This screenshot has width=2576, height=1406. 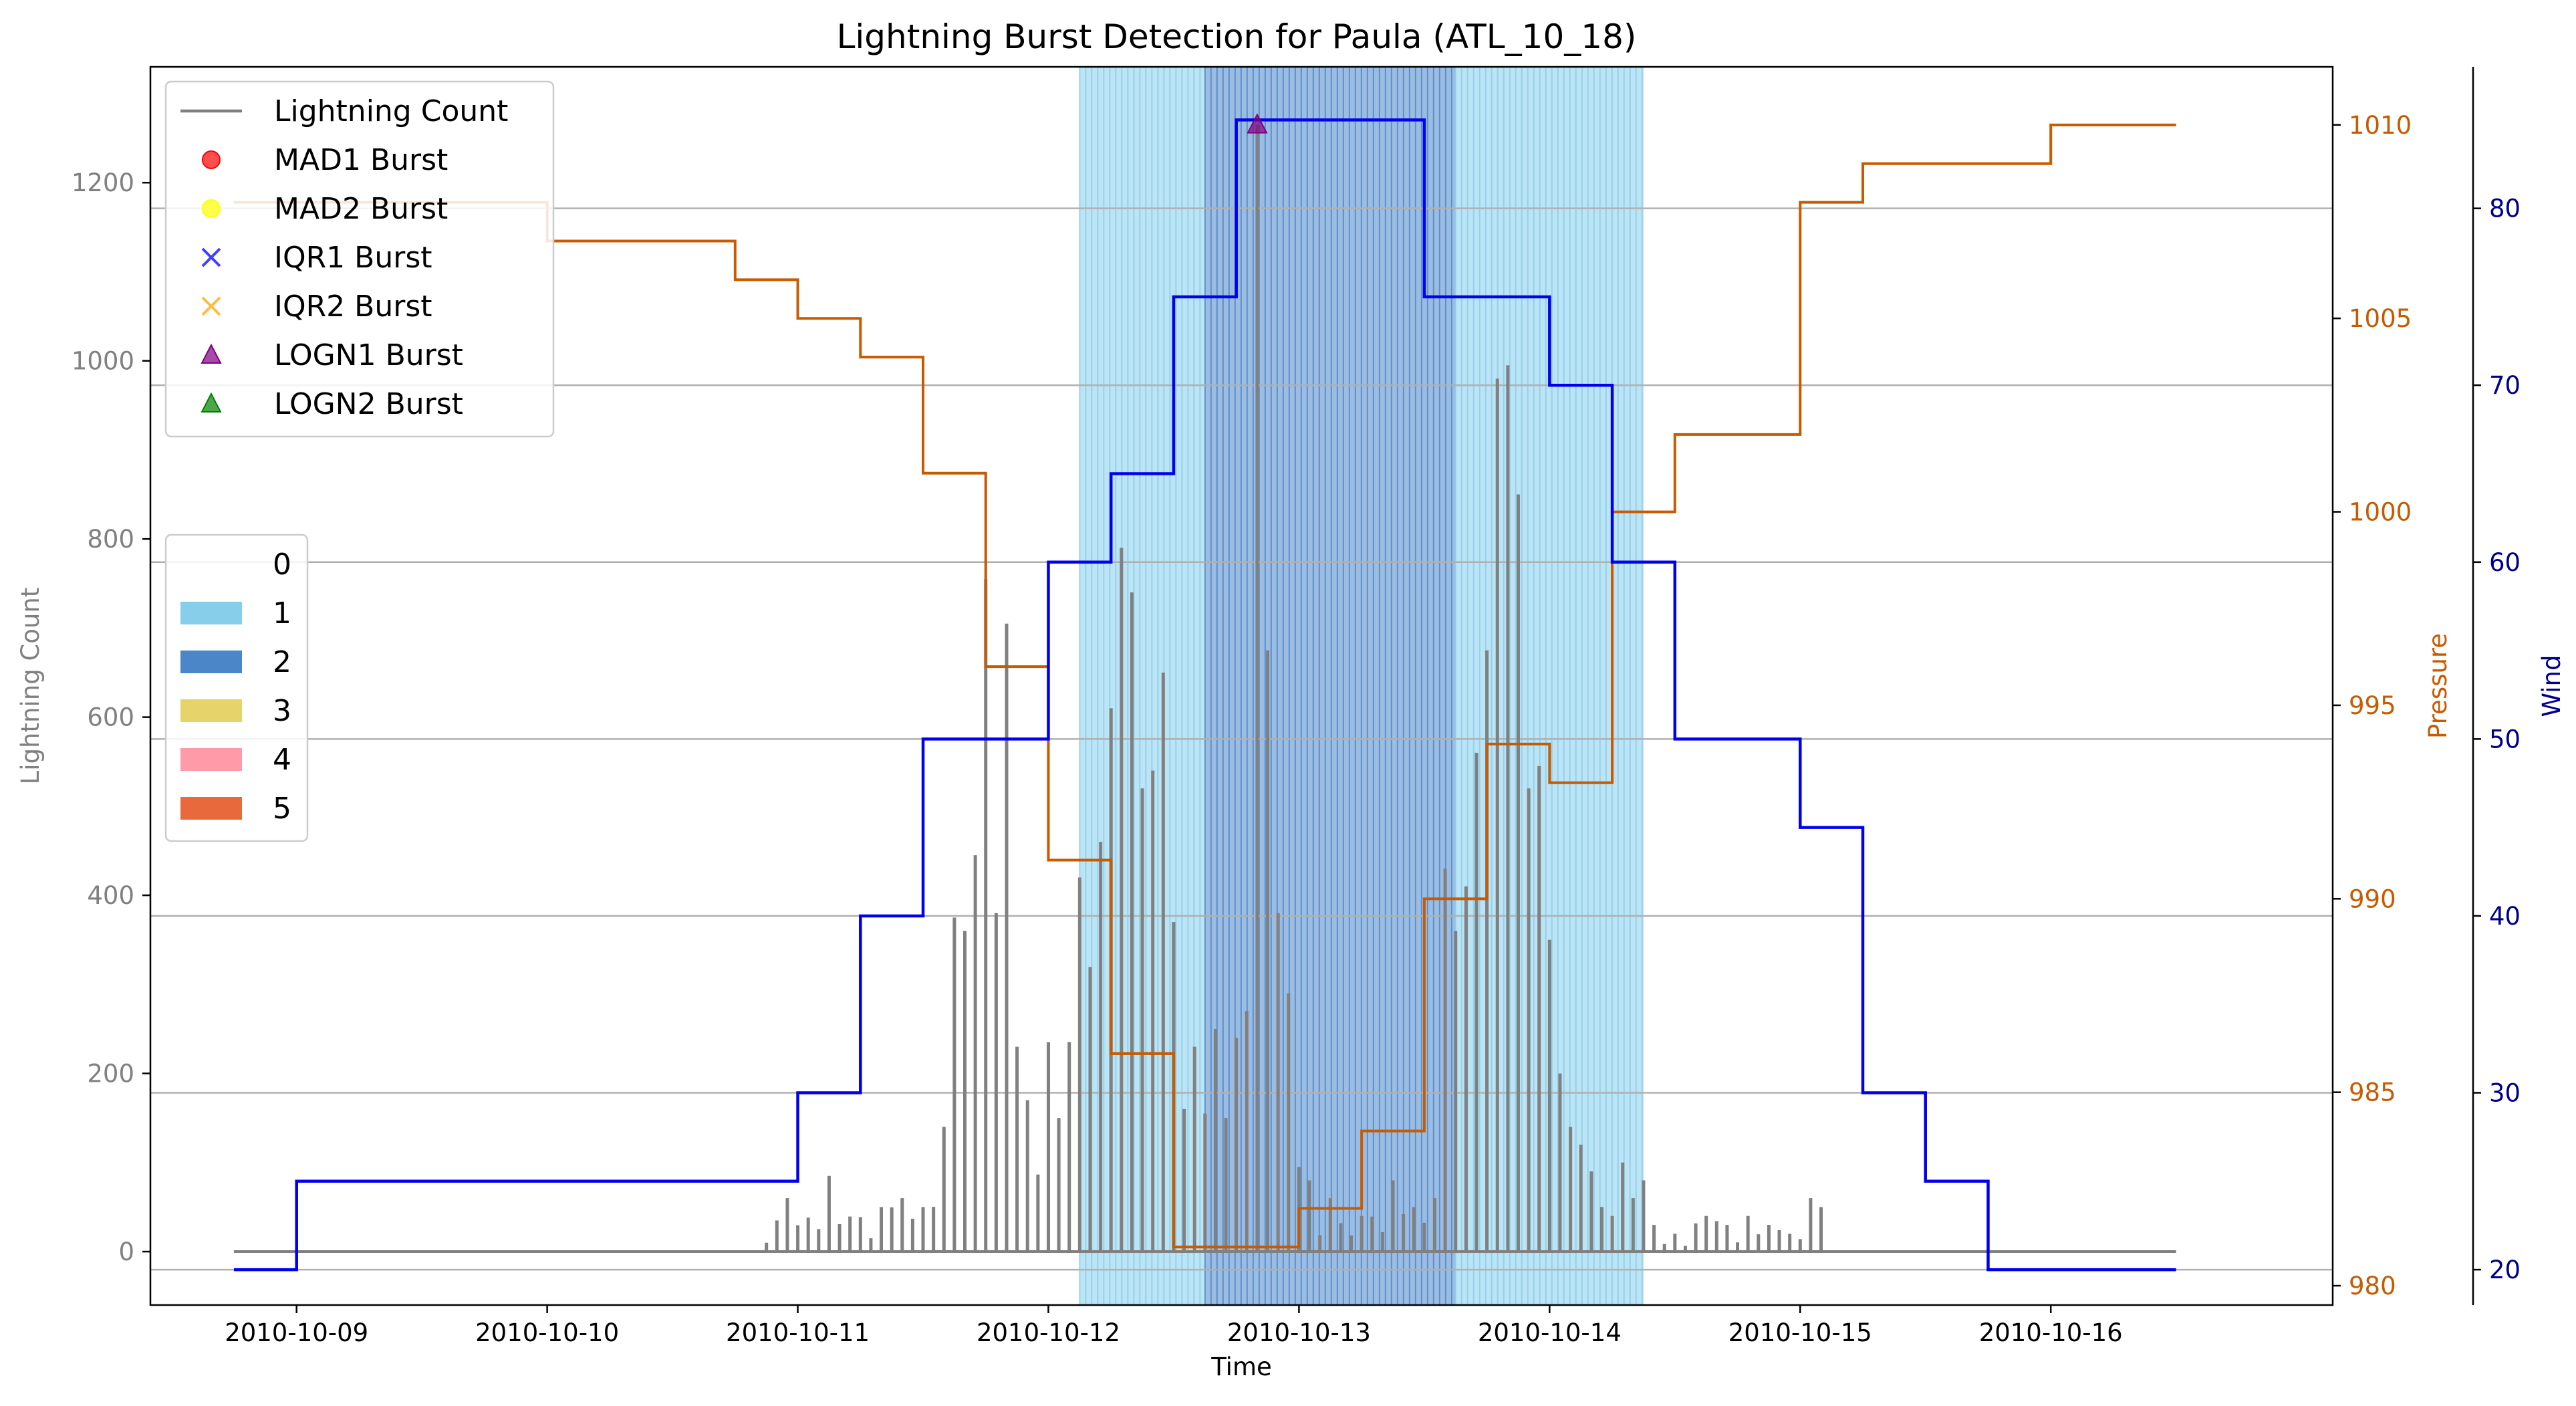 What do you see at coordinates (2505, 209) in the screenshot?
I see `y-tick-label-wind: 80` at bounding box center [2505, 209].